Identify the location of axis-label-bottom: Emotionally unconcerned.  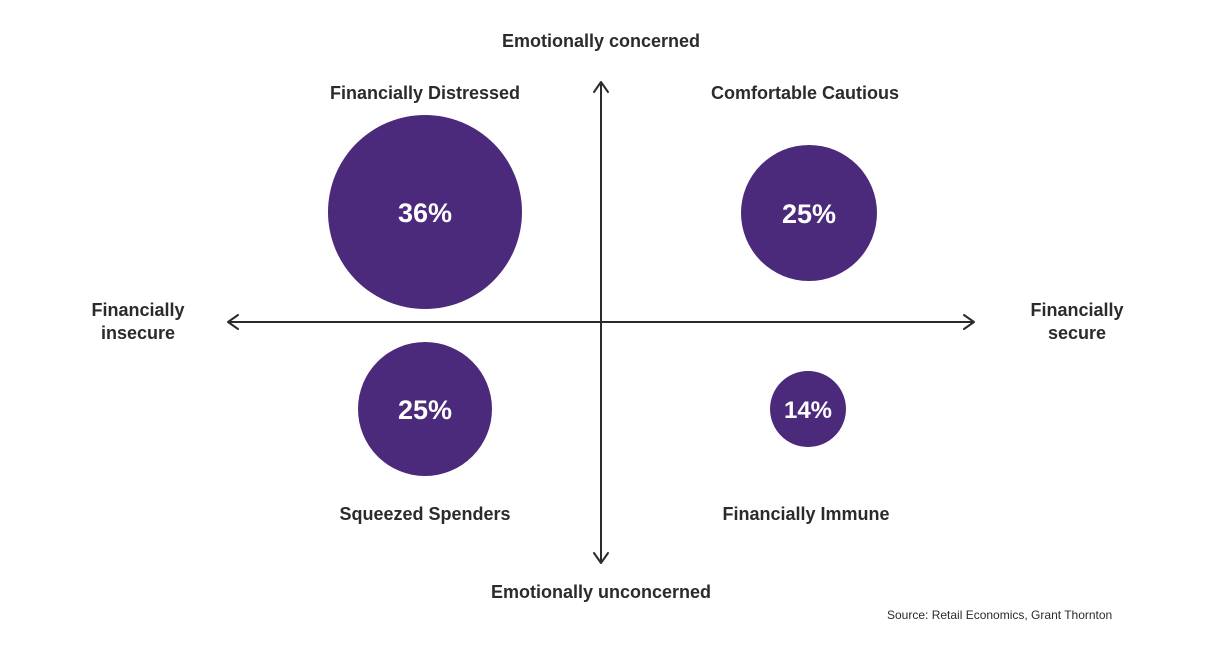
(601, 592).